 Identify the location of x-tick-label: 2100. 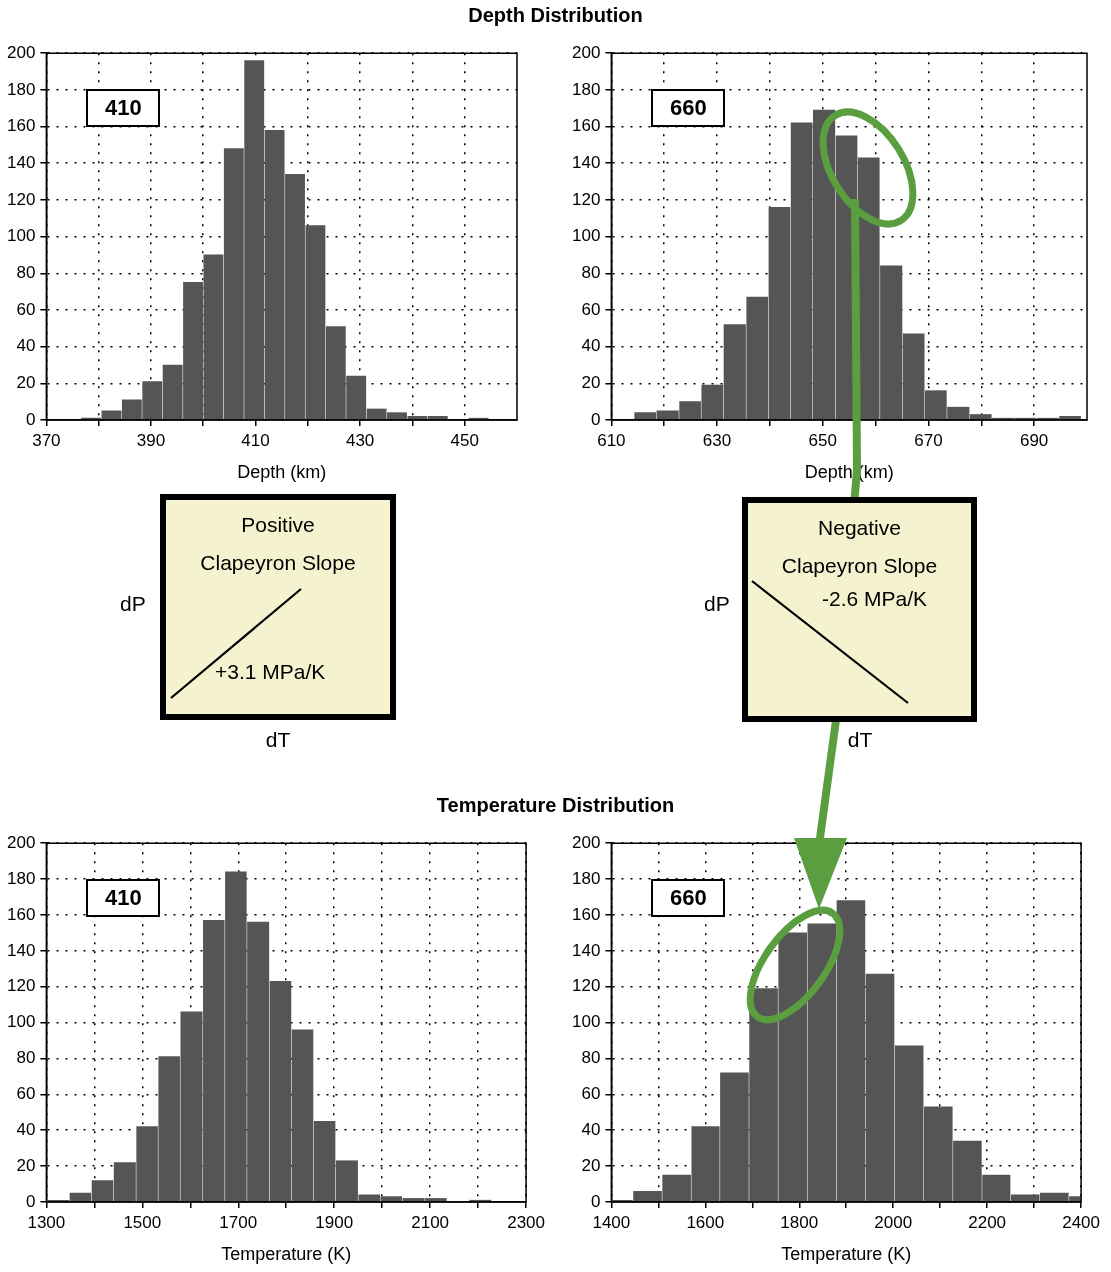
(430, 1222).